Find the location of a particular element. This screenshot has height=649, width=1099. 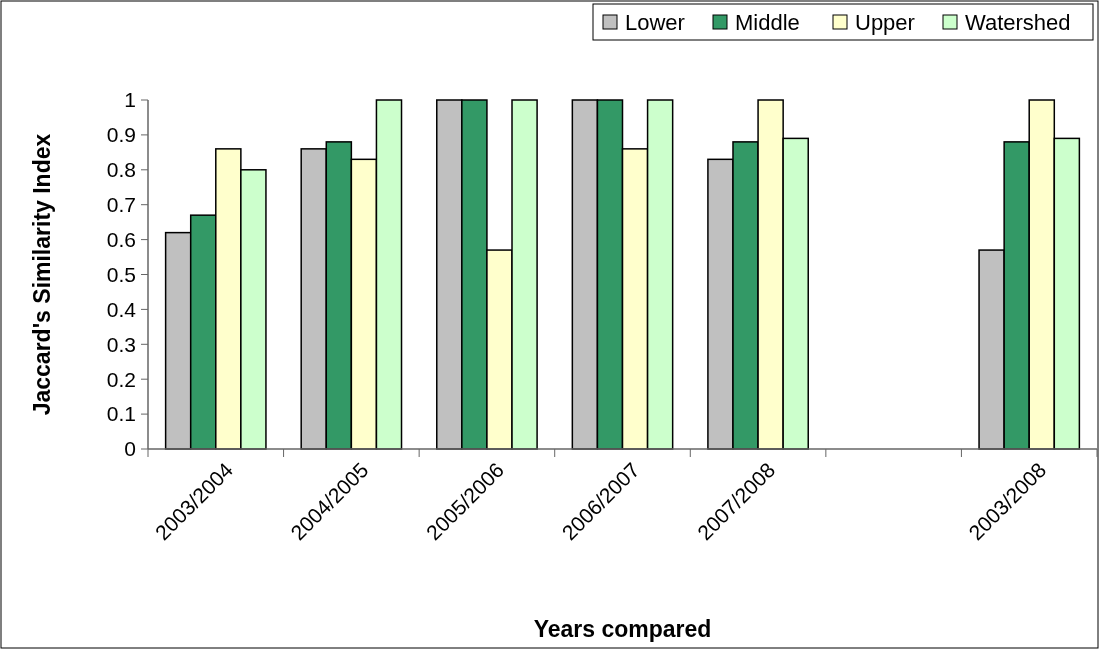

y-tick-label: 0.9 is located at coordinates (121, 135).